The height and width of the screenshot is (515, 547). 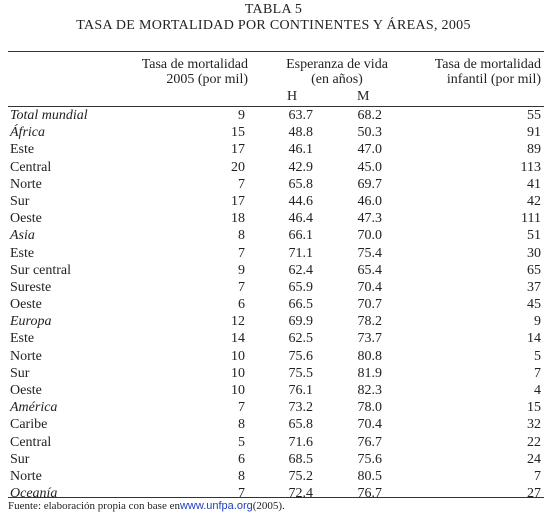 What do you see at coordinates (487, 64) in the screenshot?
I see `header-infant-line1: Tasa de mortalidad` at bounding box center [487, 64].